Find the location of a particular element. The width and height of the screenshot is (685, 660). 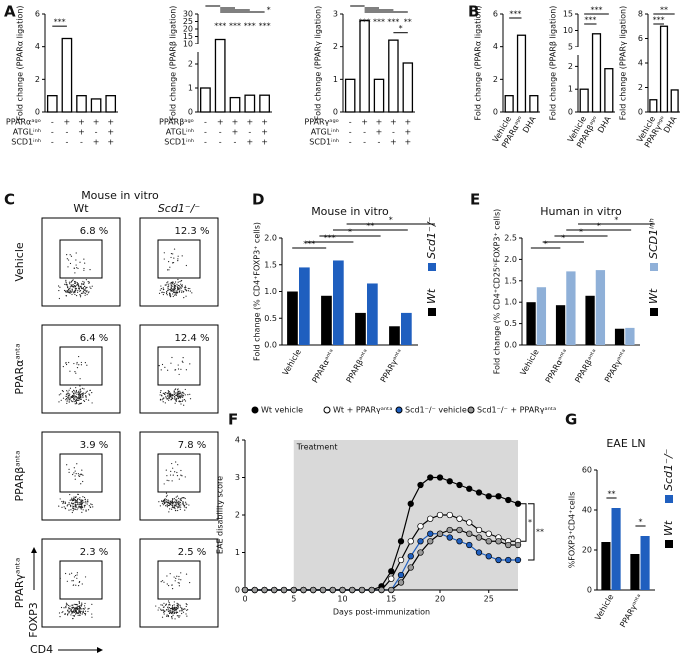

y-tick-label: 20 is located at coordinates (587, 550).